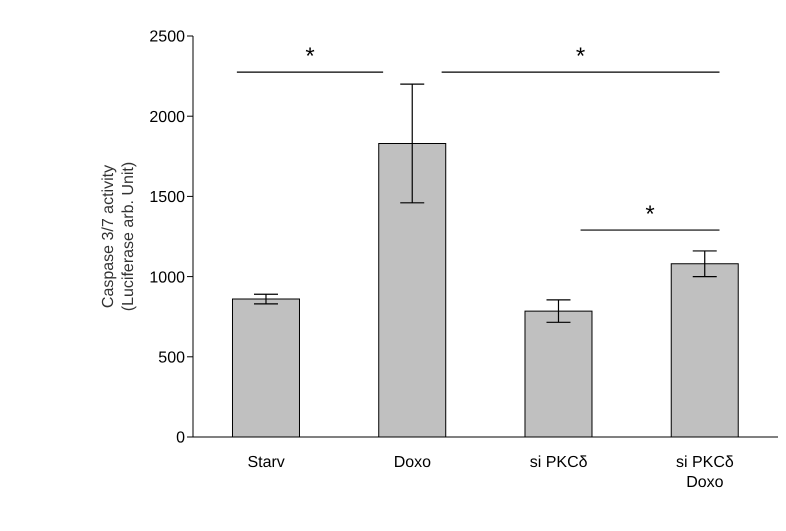 The height and width of the screenshot is (531, 786). I want to click on y-tick-label: 1000, so click(167, 277).